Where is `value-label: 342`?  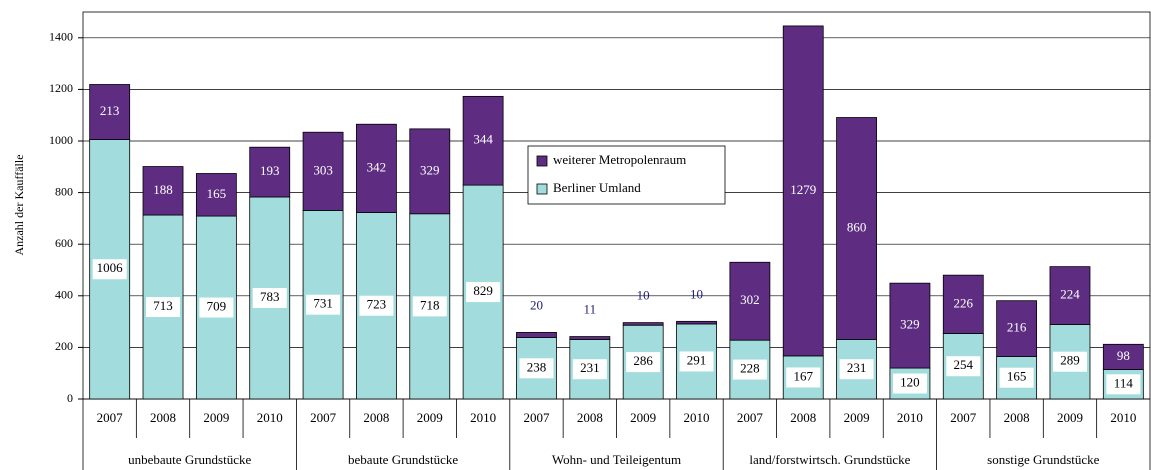
value-label: 342 is located at coordinates (377, 166).